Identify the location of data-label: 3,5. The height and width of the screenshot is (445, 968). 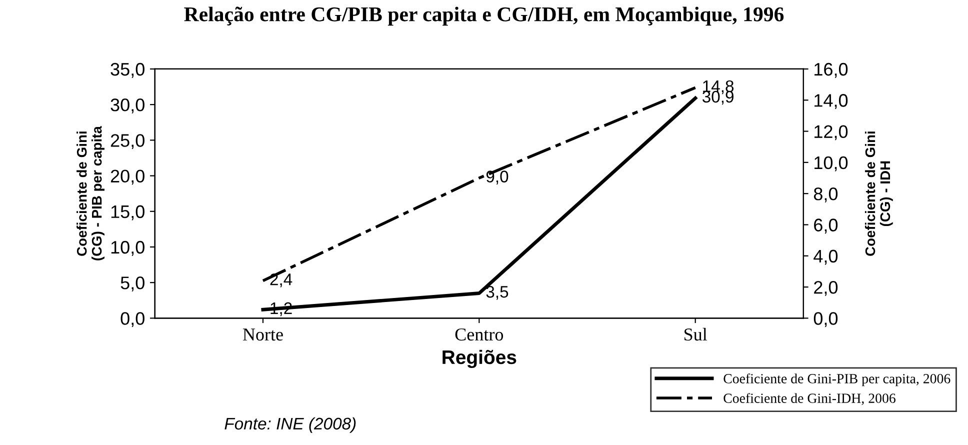
(497, 293).